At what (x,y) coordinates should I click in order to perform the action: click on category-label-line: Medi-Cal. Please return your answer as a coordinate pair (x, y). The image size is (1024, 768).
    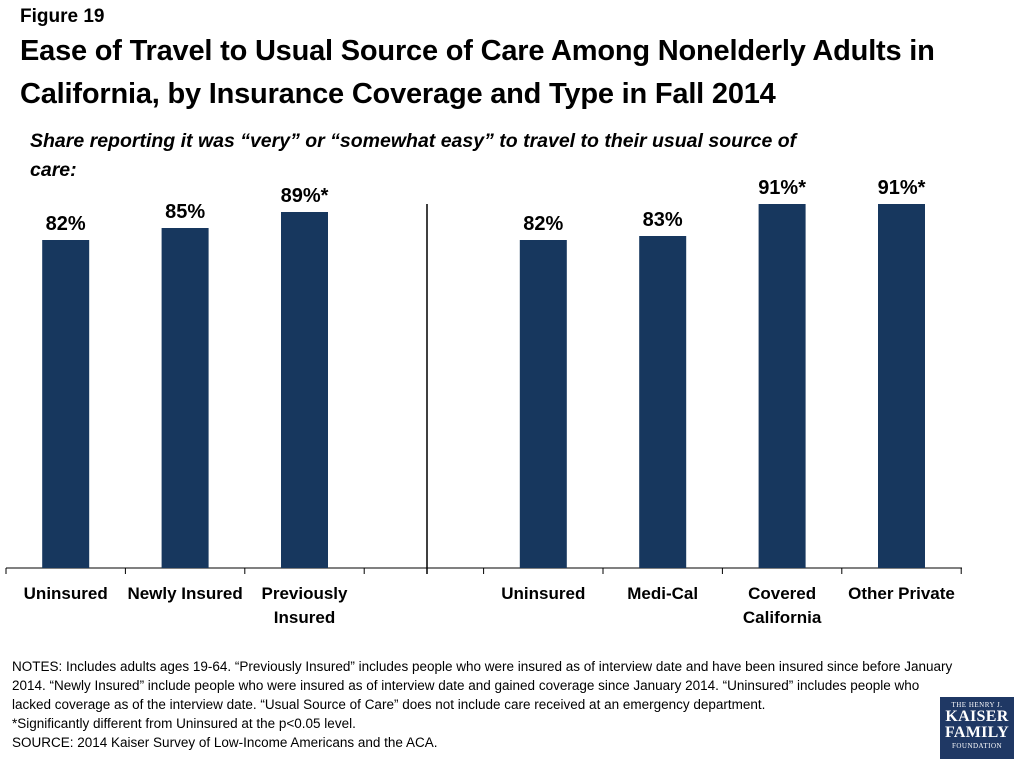
    Looking at the image, I should click on (662, 593).